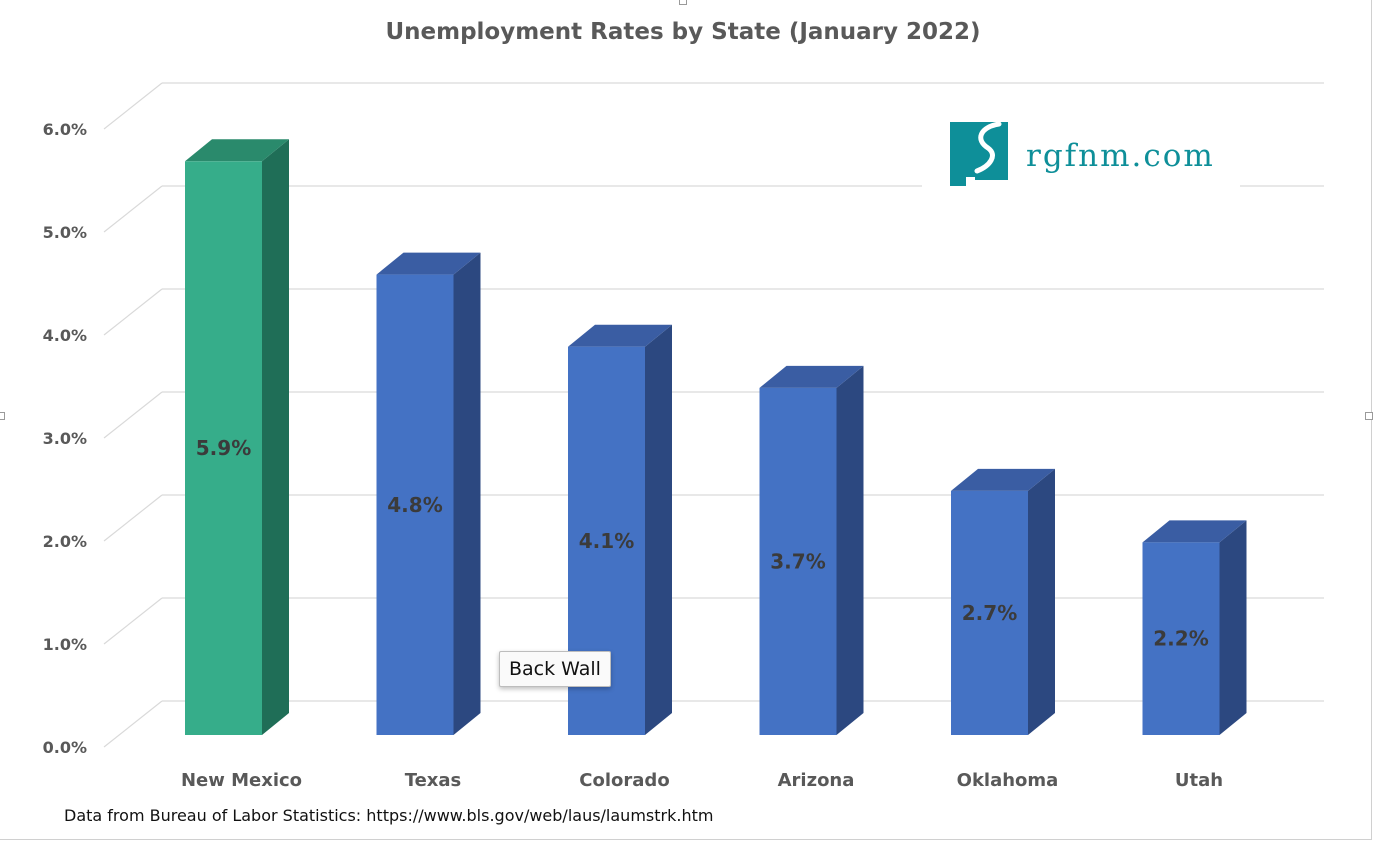 This screenshot has height=842, width=1374. I want to click on y-tick-label: 1.0%, so click(65, 644).